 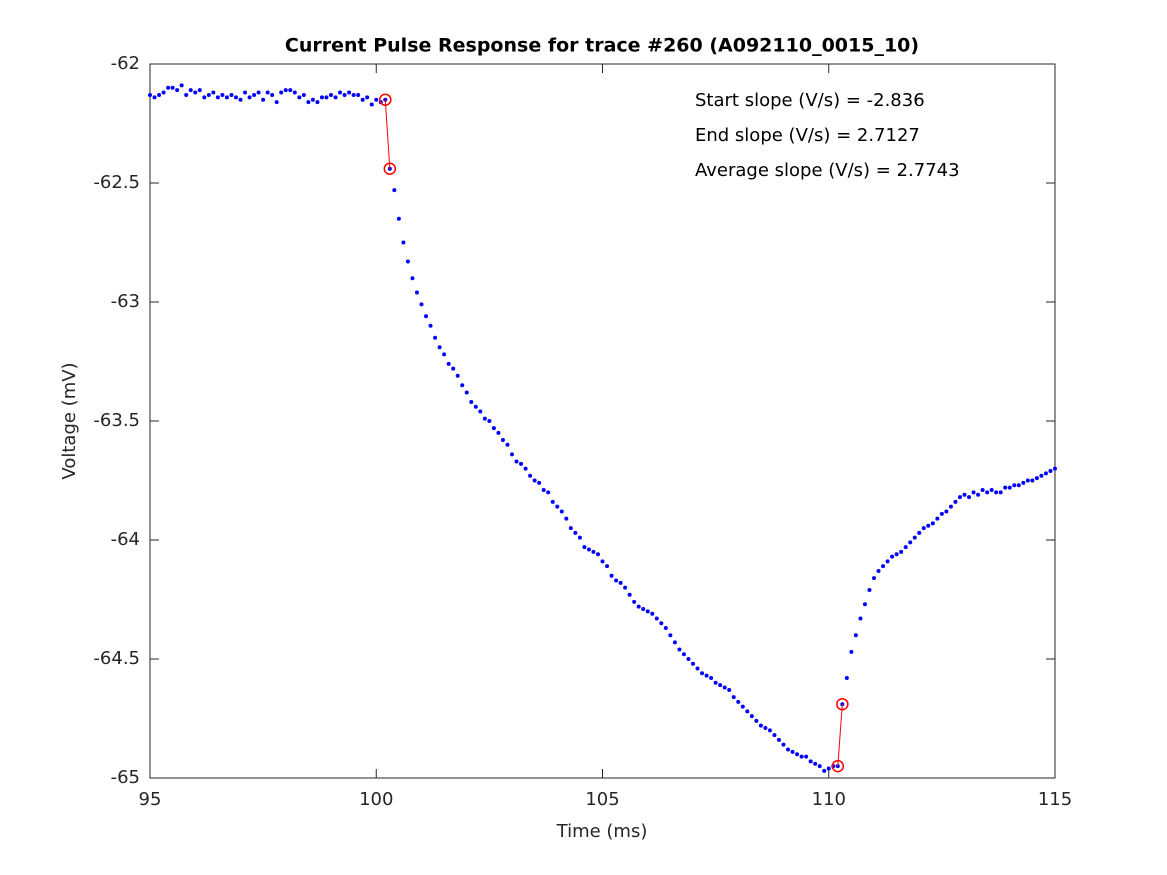 What do you see at coordinates (807, 135) in the screenshot?
I see `annotation: End slope (V/s) = 2.7127` at bounding box center [807, 135].